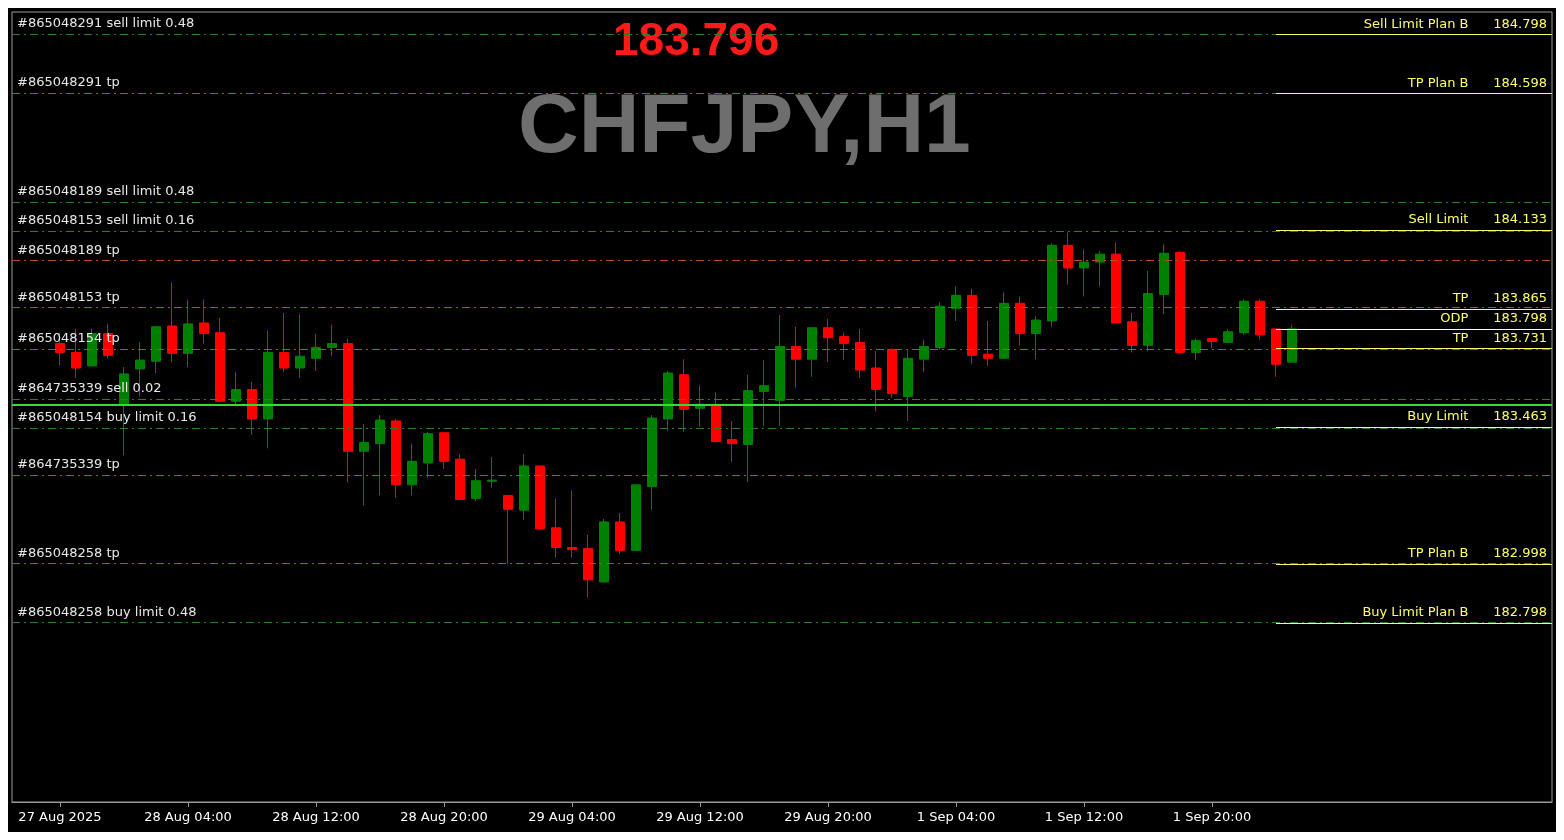 The width and height of the screenshot is (1564, 840). What do you see at coordinates (572, 816) in the screenshot?
I see `x-tick-label: 29 Aug 04:00` at bounding box center [572, 816].